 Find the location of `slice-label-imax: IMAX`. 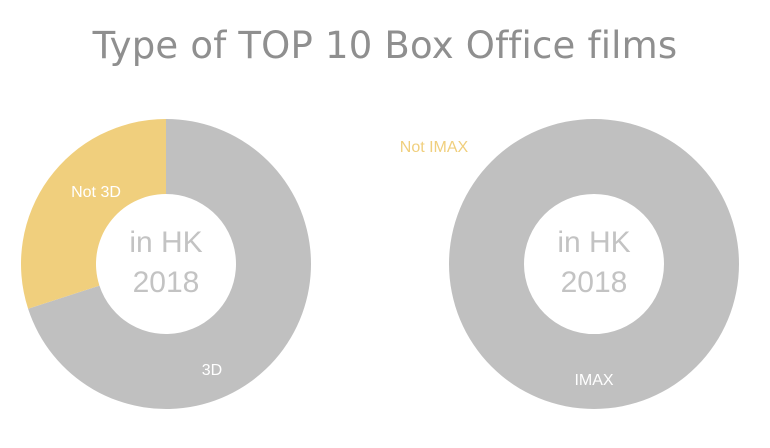

slice-label-imax: IMAX is located at coordinates (593, 380).